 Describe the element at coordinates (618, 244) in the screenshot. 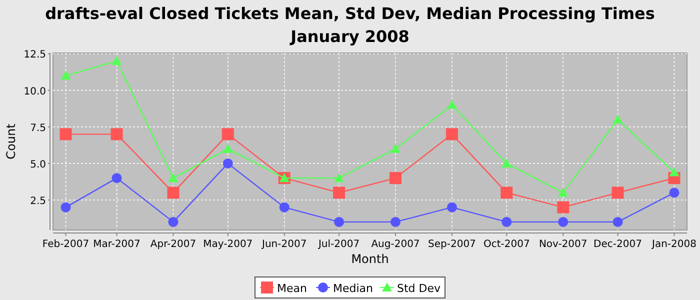

I see `x-tick-label: Dec-2007` at that location.